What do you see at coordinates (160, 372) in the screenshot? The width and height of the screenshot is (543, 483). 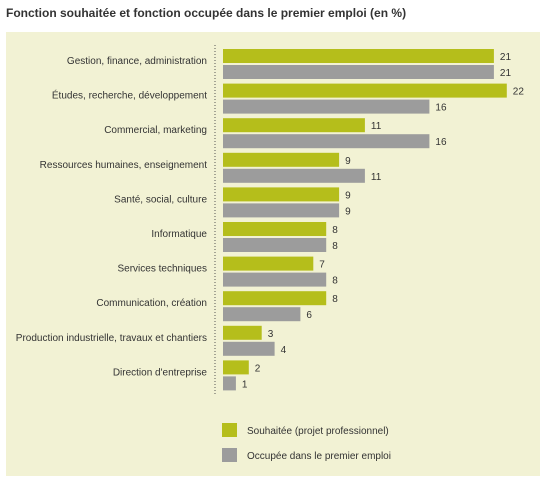 I see `category-label: Direction d'entreprise` at bounding box center [160, 372].